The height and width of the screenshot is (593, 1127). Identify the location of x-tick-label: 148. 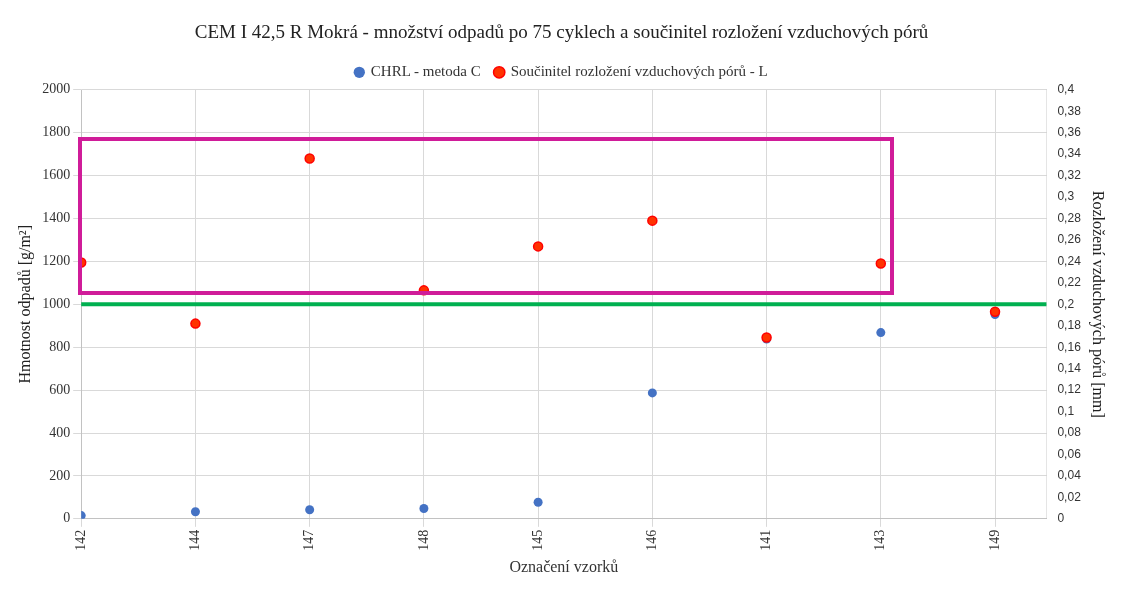
(423, 540).